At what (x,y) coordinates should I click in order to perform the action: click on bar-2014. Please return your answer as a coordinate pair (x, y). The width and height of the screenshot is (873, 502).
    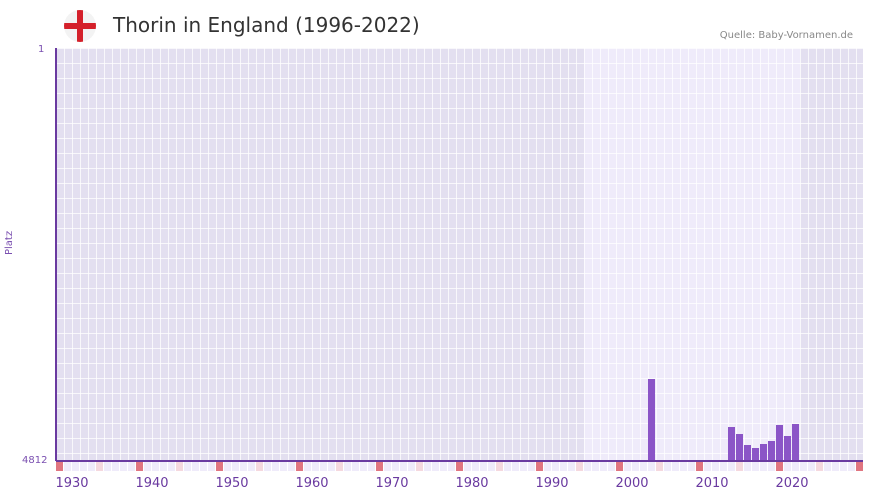
    Looking at the image, I should click on (747, 452).